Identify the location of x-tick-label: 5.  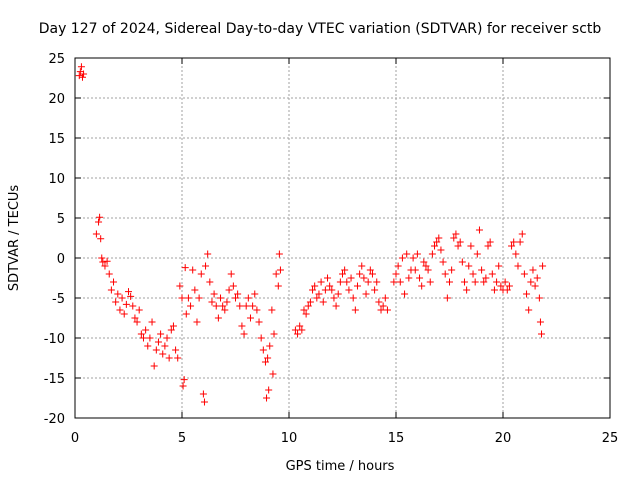
(182, 438).